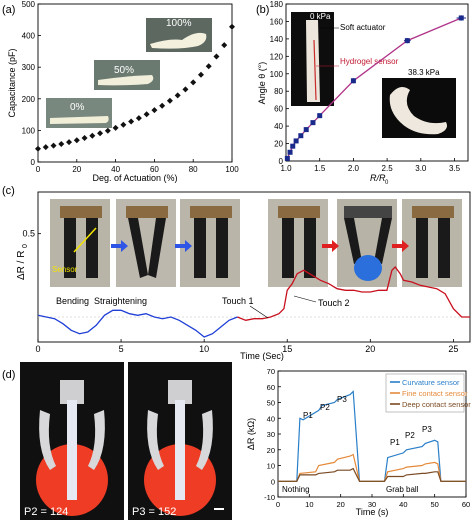  Describe the element at coordinates (154, 512) in the screenshot. I see `photo-label-p3: P3 = 152` at that location.